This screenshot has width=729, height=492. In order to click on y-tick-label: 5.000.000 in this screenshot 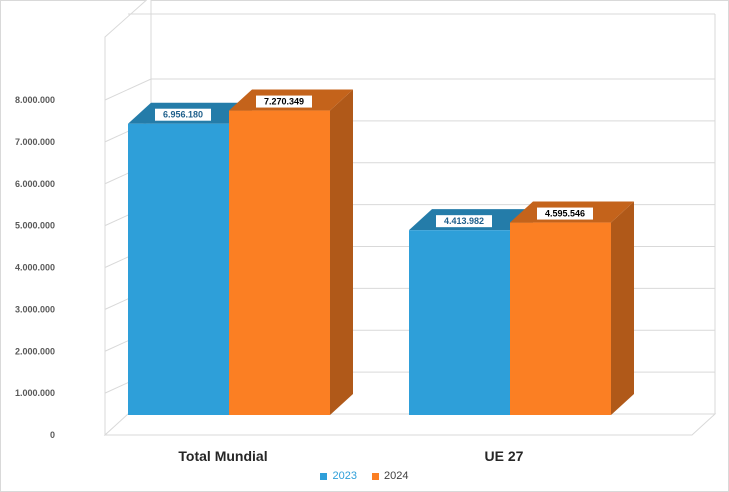, I will do `click(35, 226)`.